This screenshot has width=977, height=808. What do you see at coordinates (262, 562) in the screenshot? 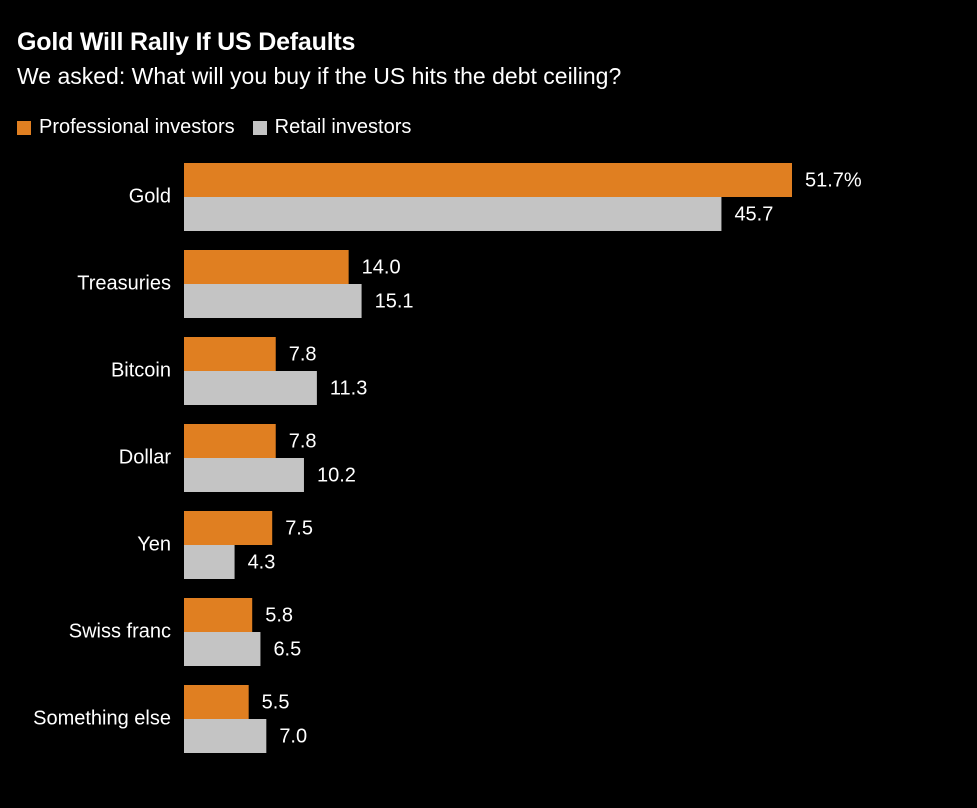
I see `value-label-retail-yen: 4.3` at bounding box center [262, 562].